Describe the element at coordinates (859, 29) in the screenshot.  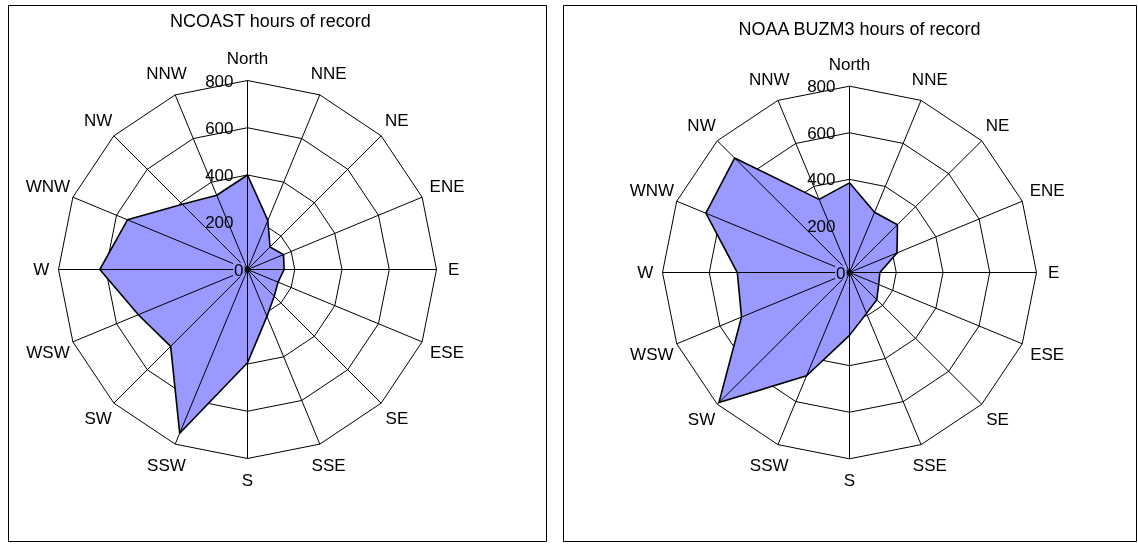
I see `chart-title: NOAA BUZM3 hours of record` at that location.